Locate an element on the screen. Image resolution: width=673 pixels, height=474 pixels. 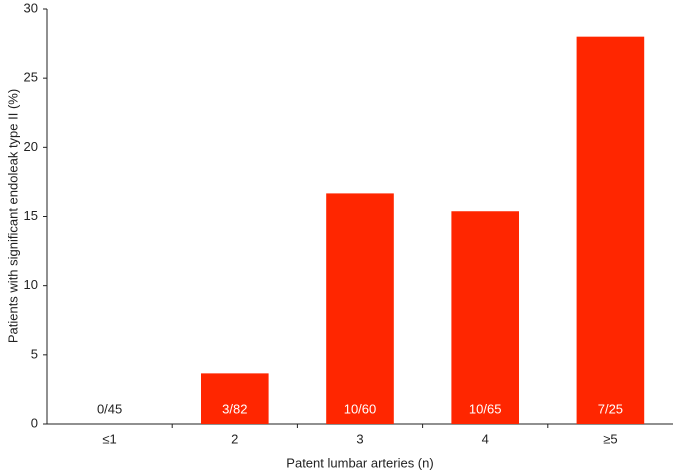
x-tick-label: 2 is located at coordinates (234, 438).